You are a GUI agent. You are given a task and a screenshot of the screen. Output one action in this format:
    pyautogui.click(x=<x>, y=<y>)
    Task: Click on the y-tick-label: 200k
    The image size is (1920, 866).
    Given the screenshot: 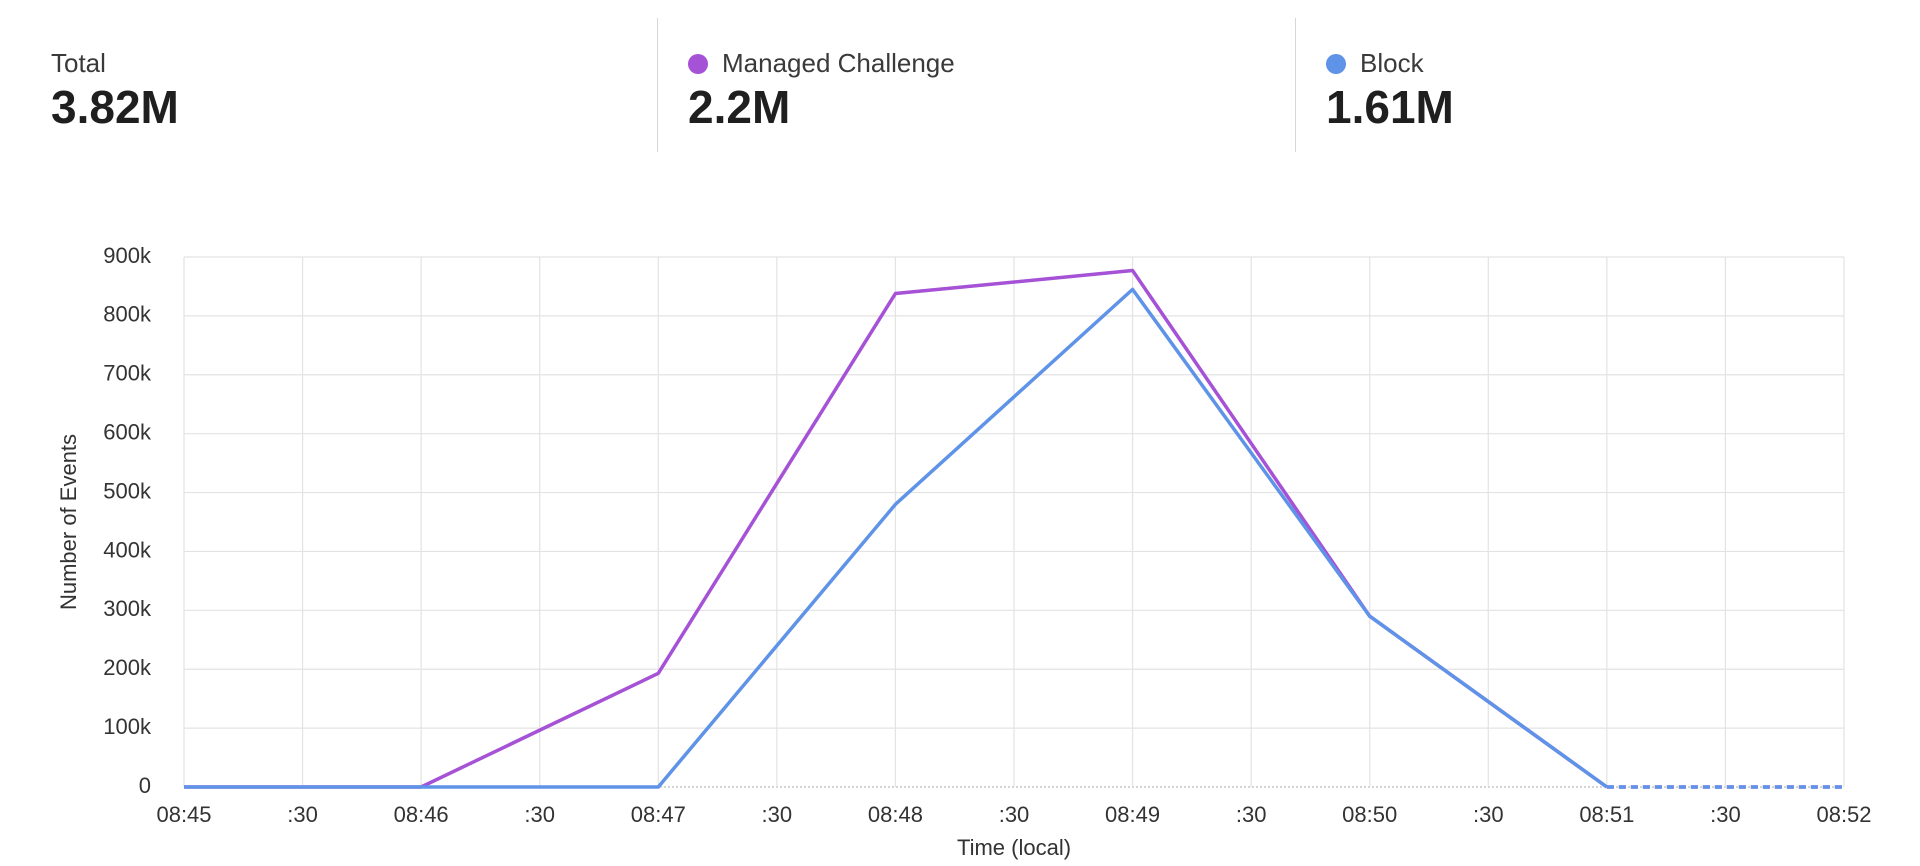 What is the action you would take?
    pyautogui.click(x=127, y=667)
    